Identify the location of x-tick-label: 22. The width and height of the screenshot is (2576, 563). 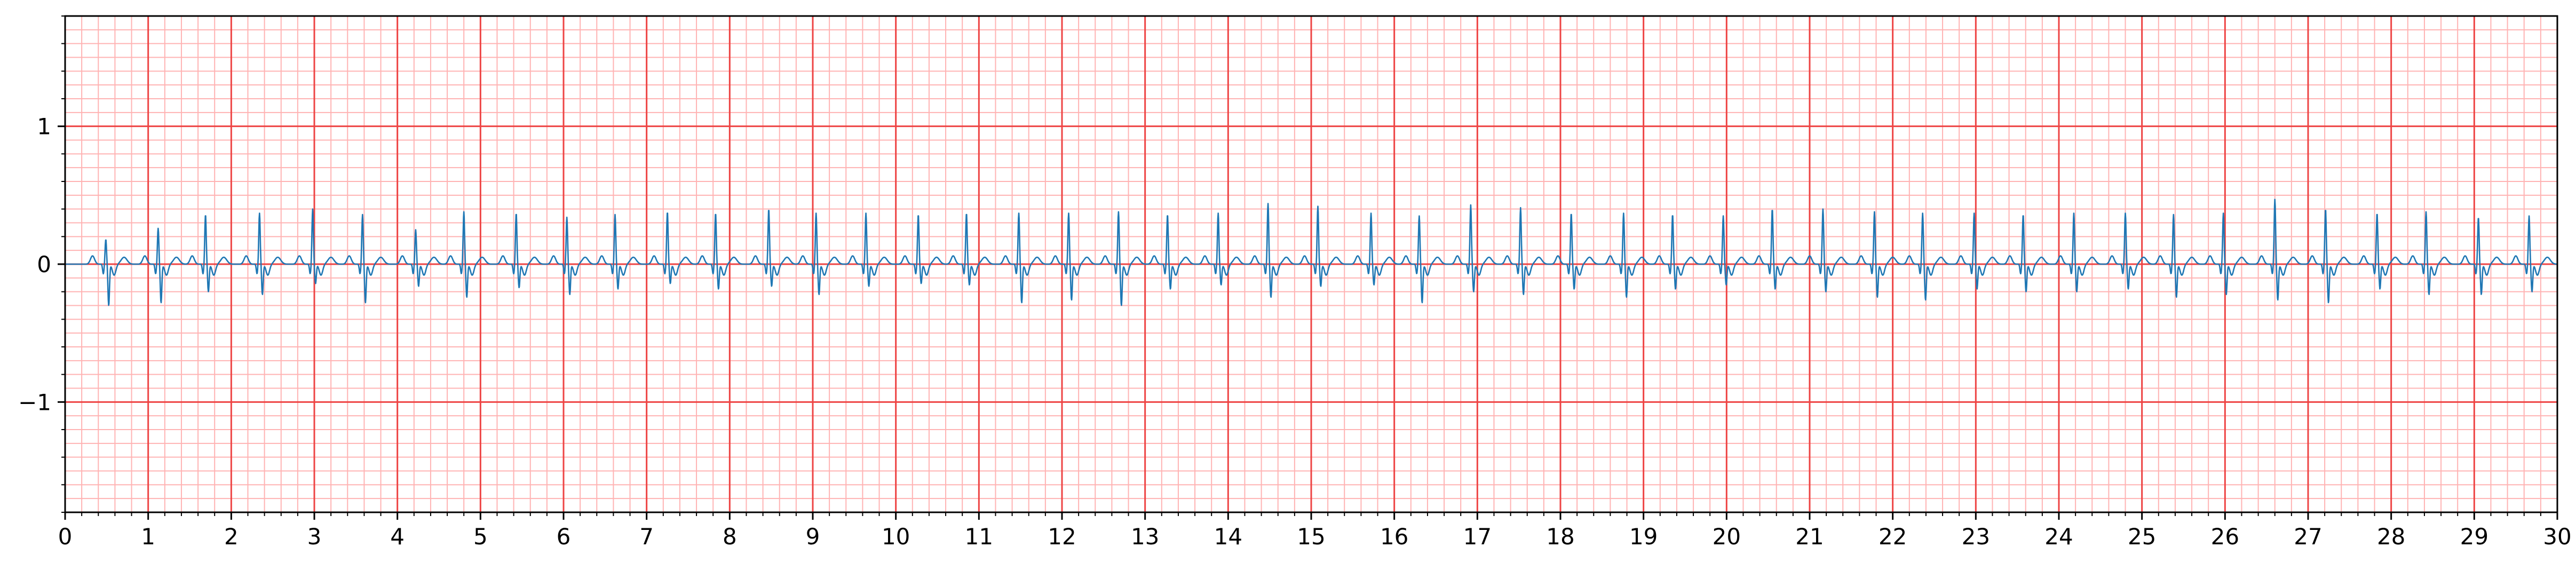
(1893, 537).